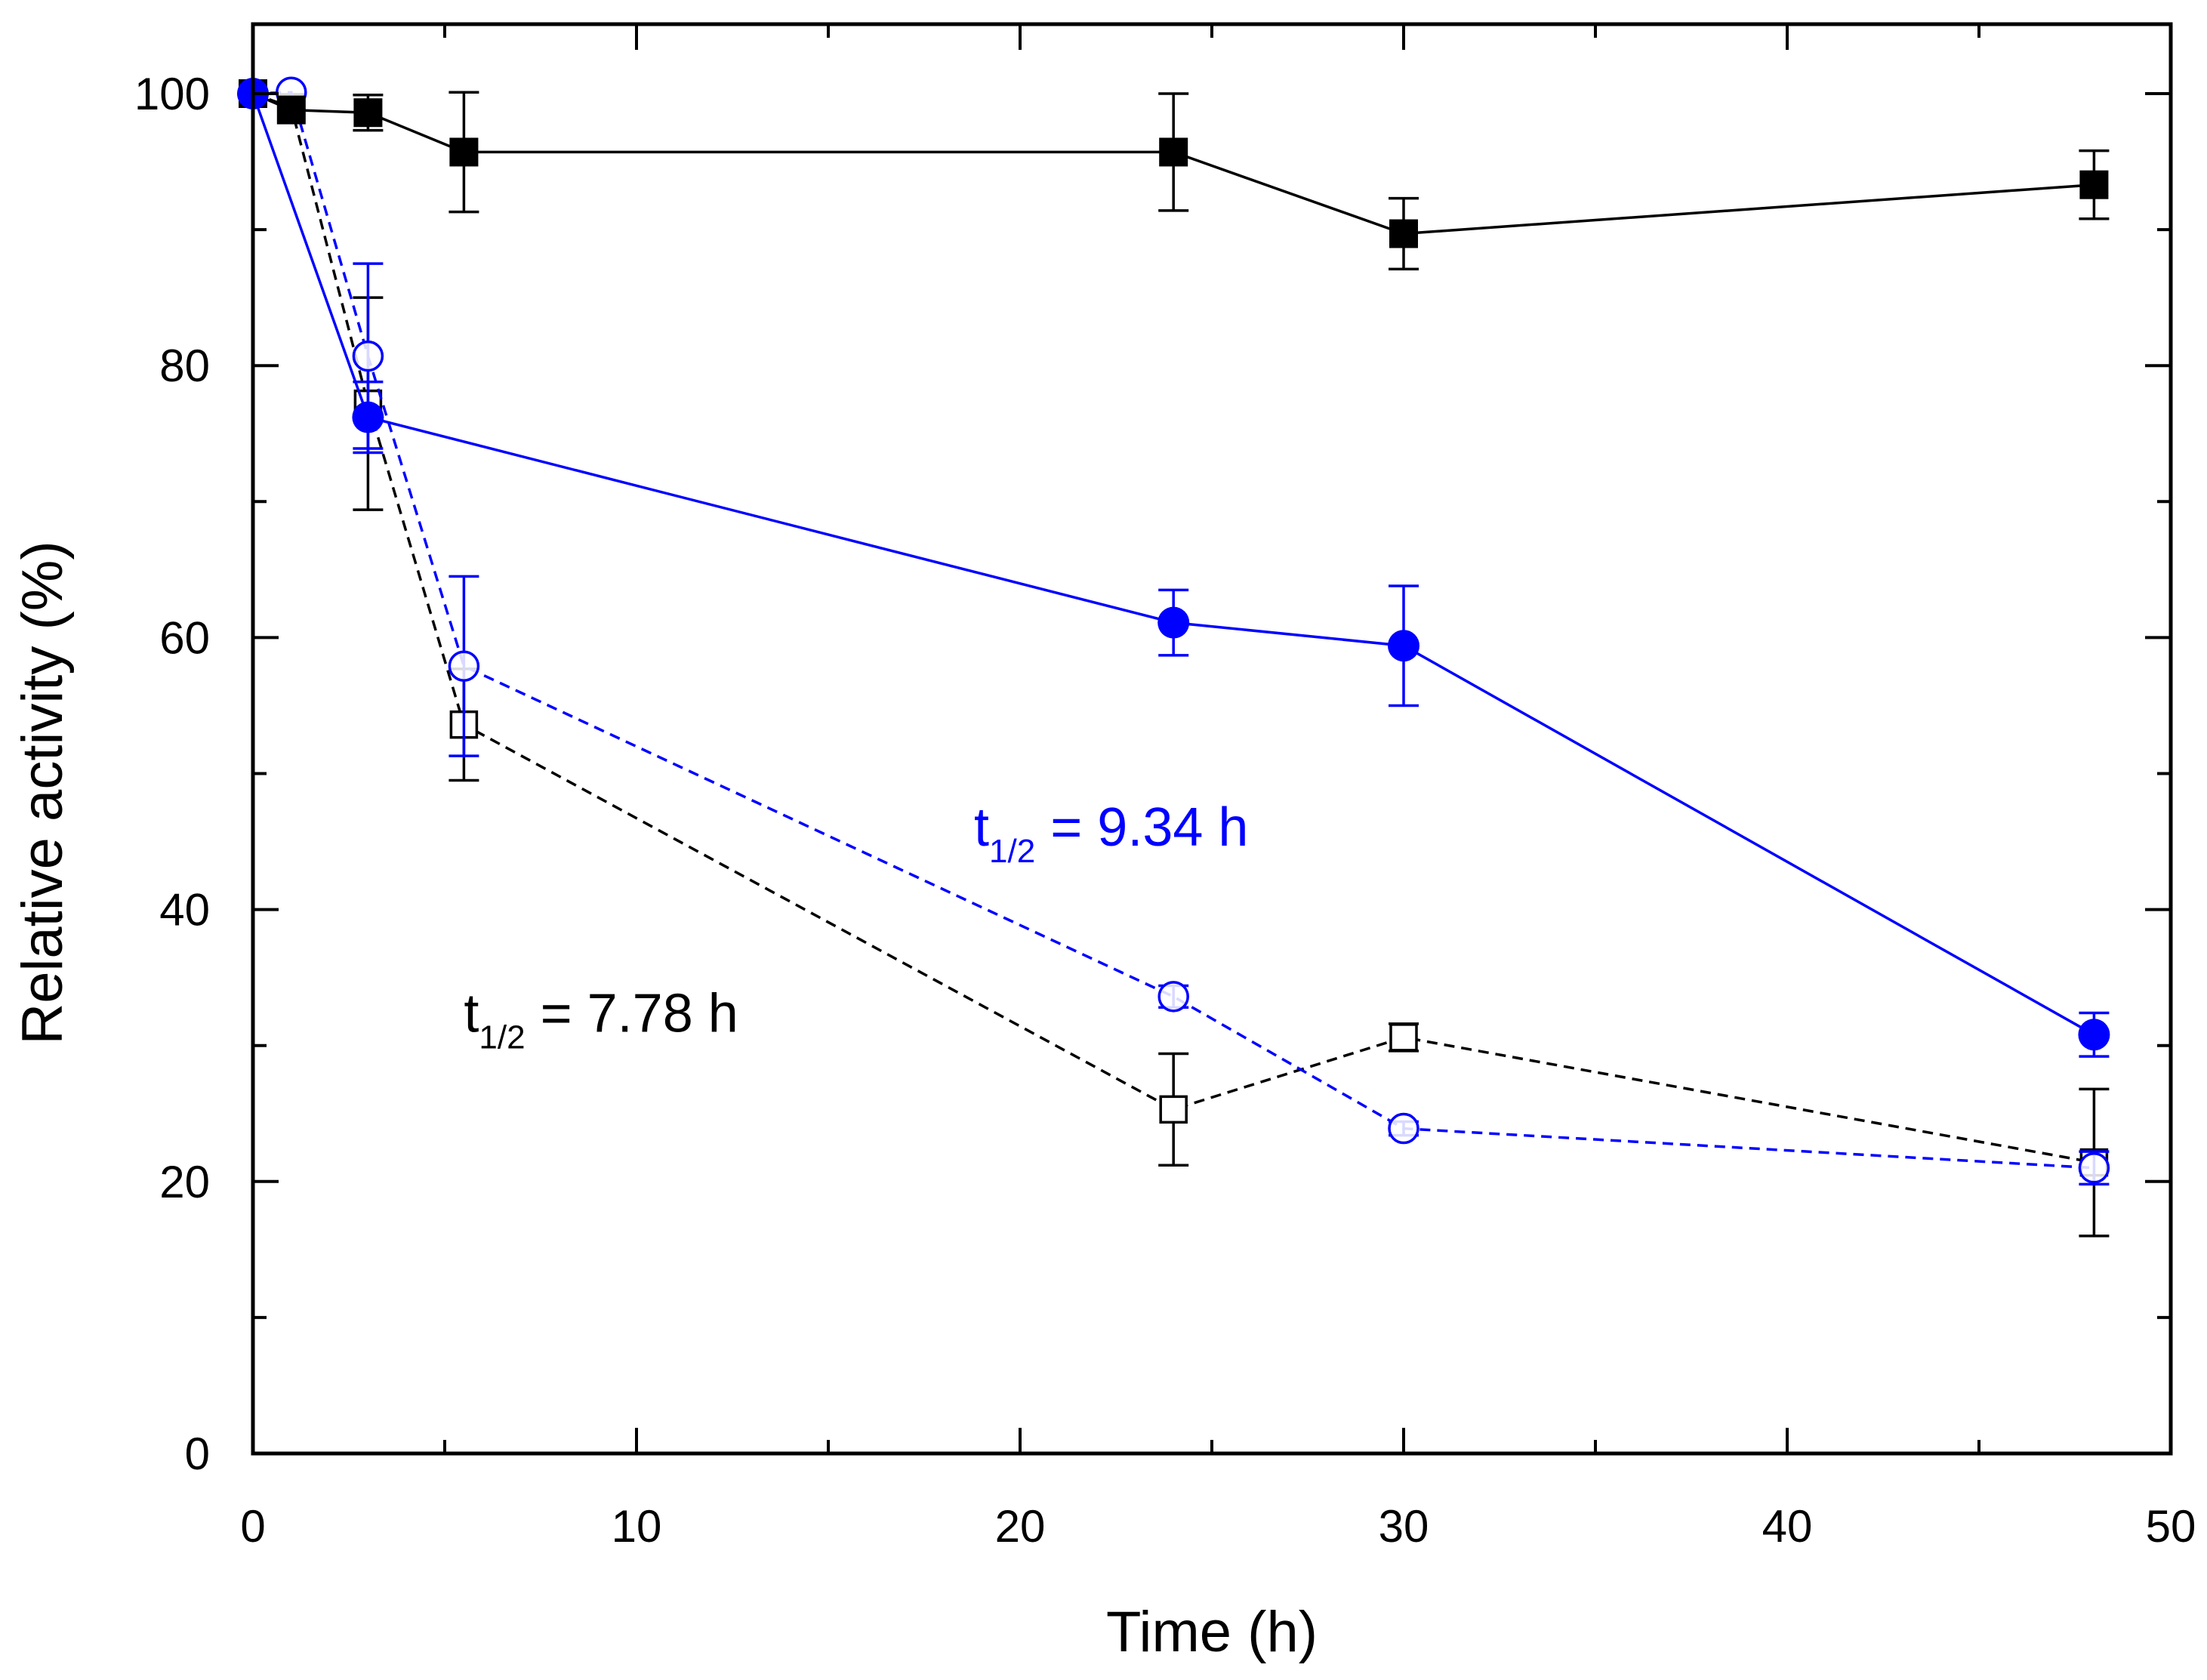 This screenshot has height=1680, width=2207. What do you see at coordinates (197, 1454) in the screenshot?
I see `y-tick-label: 0` at bounding box center [197, 1454].